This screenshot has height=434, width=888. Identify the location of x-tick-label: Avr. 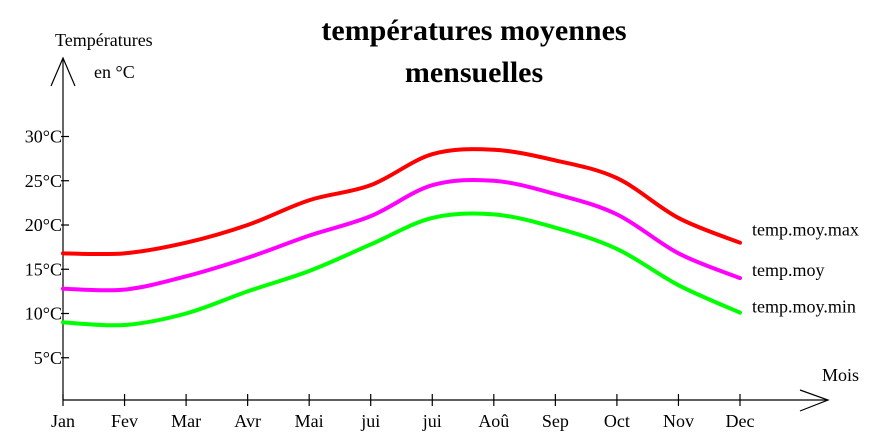
(247, 421).